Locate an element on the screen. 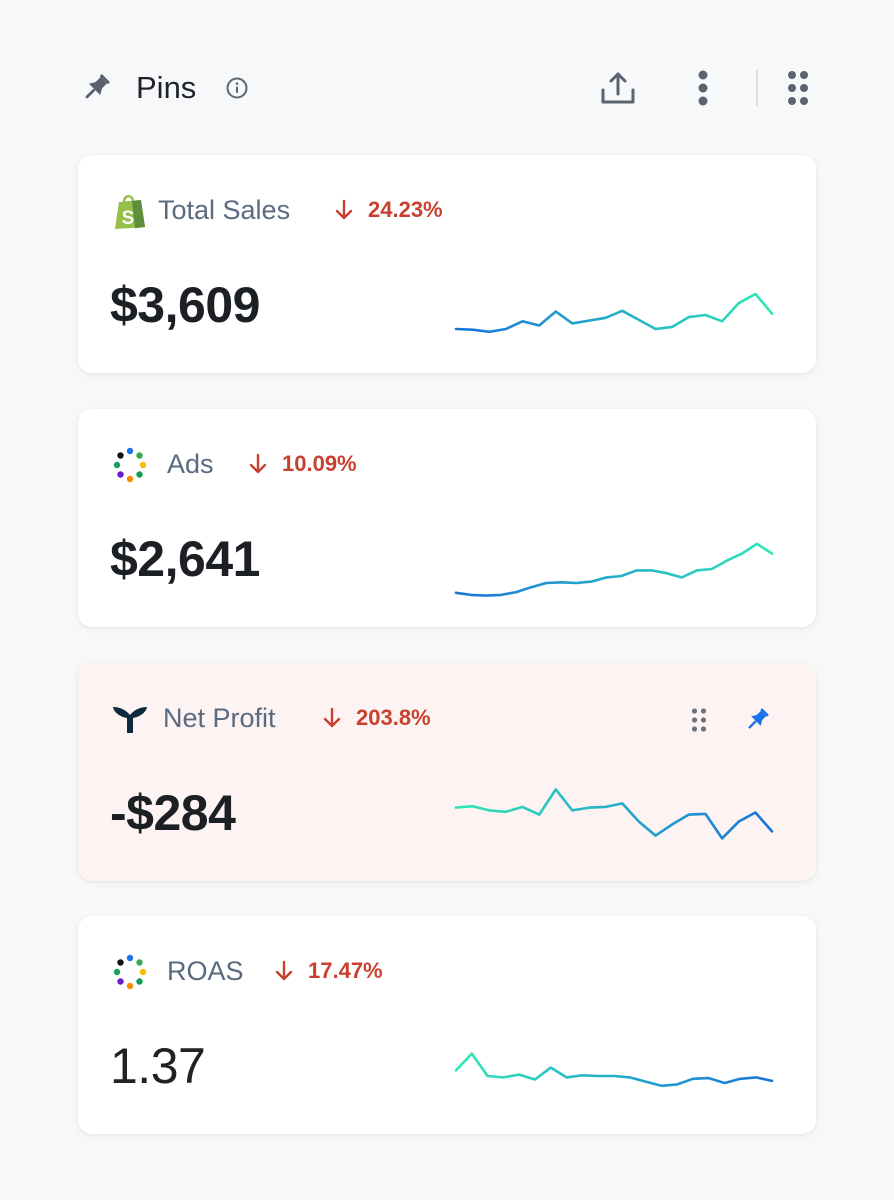  svg-text: S is located at coordinates (128, 218).